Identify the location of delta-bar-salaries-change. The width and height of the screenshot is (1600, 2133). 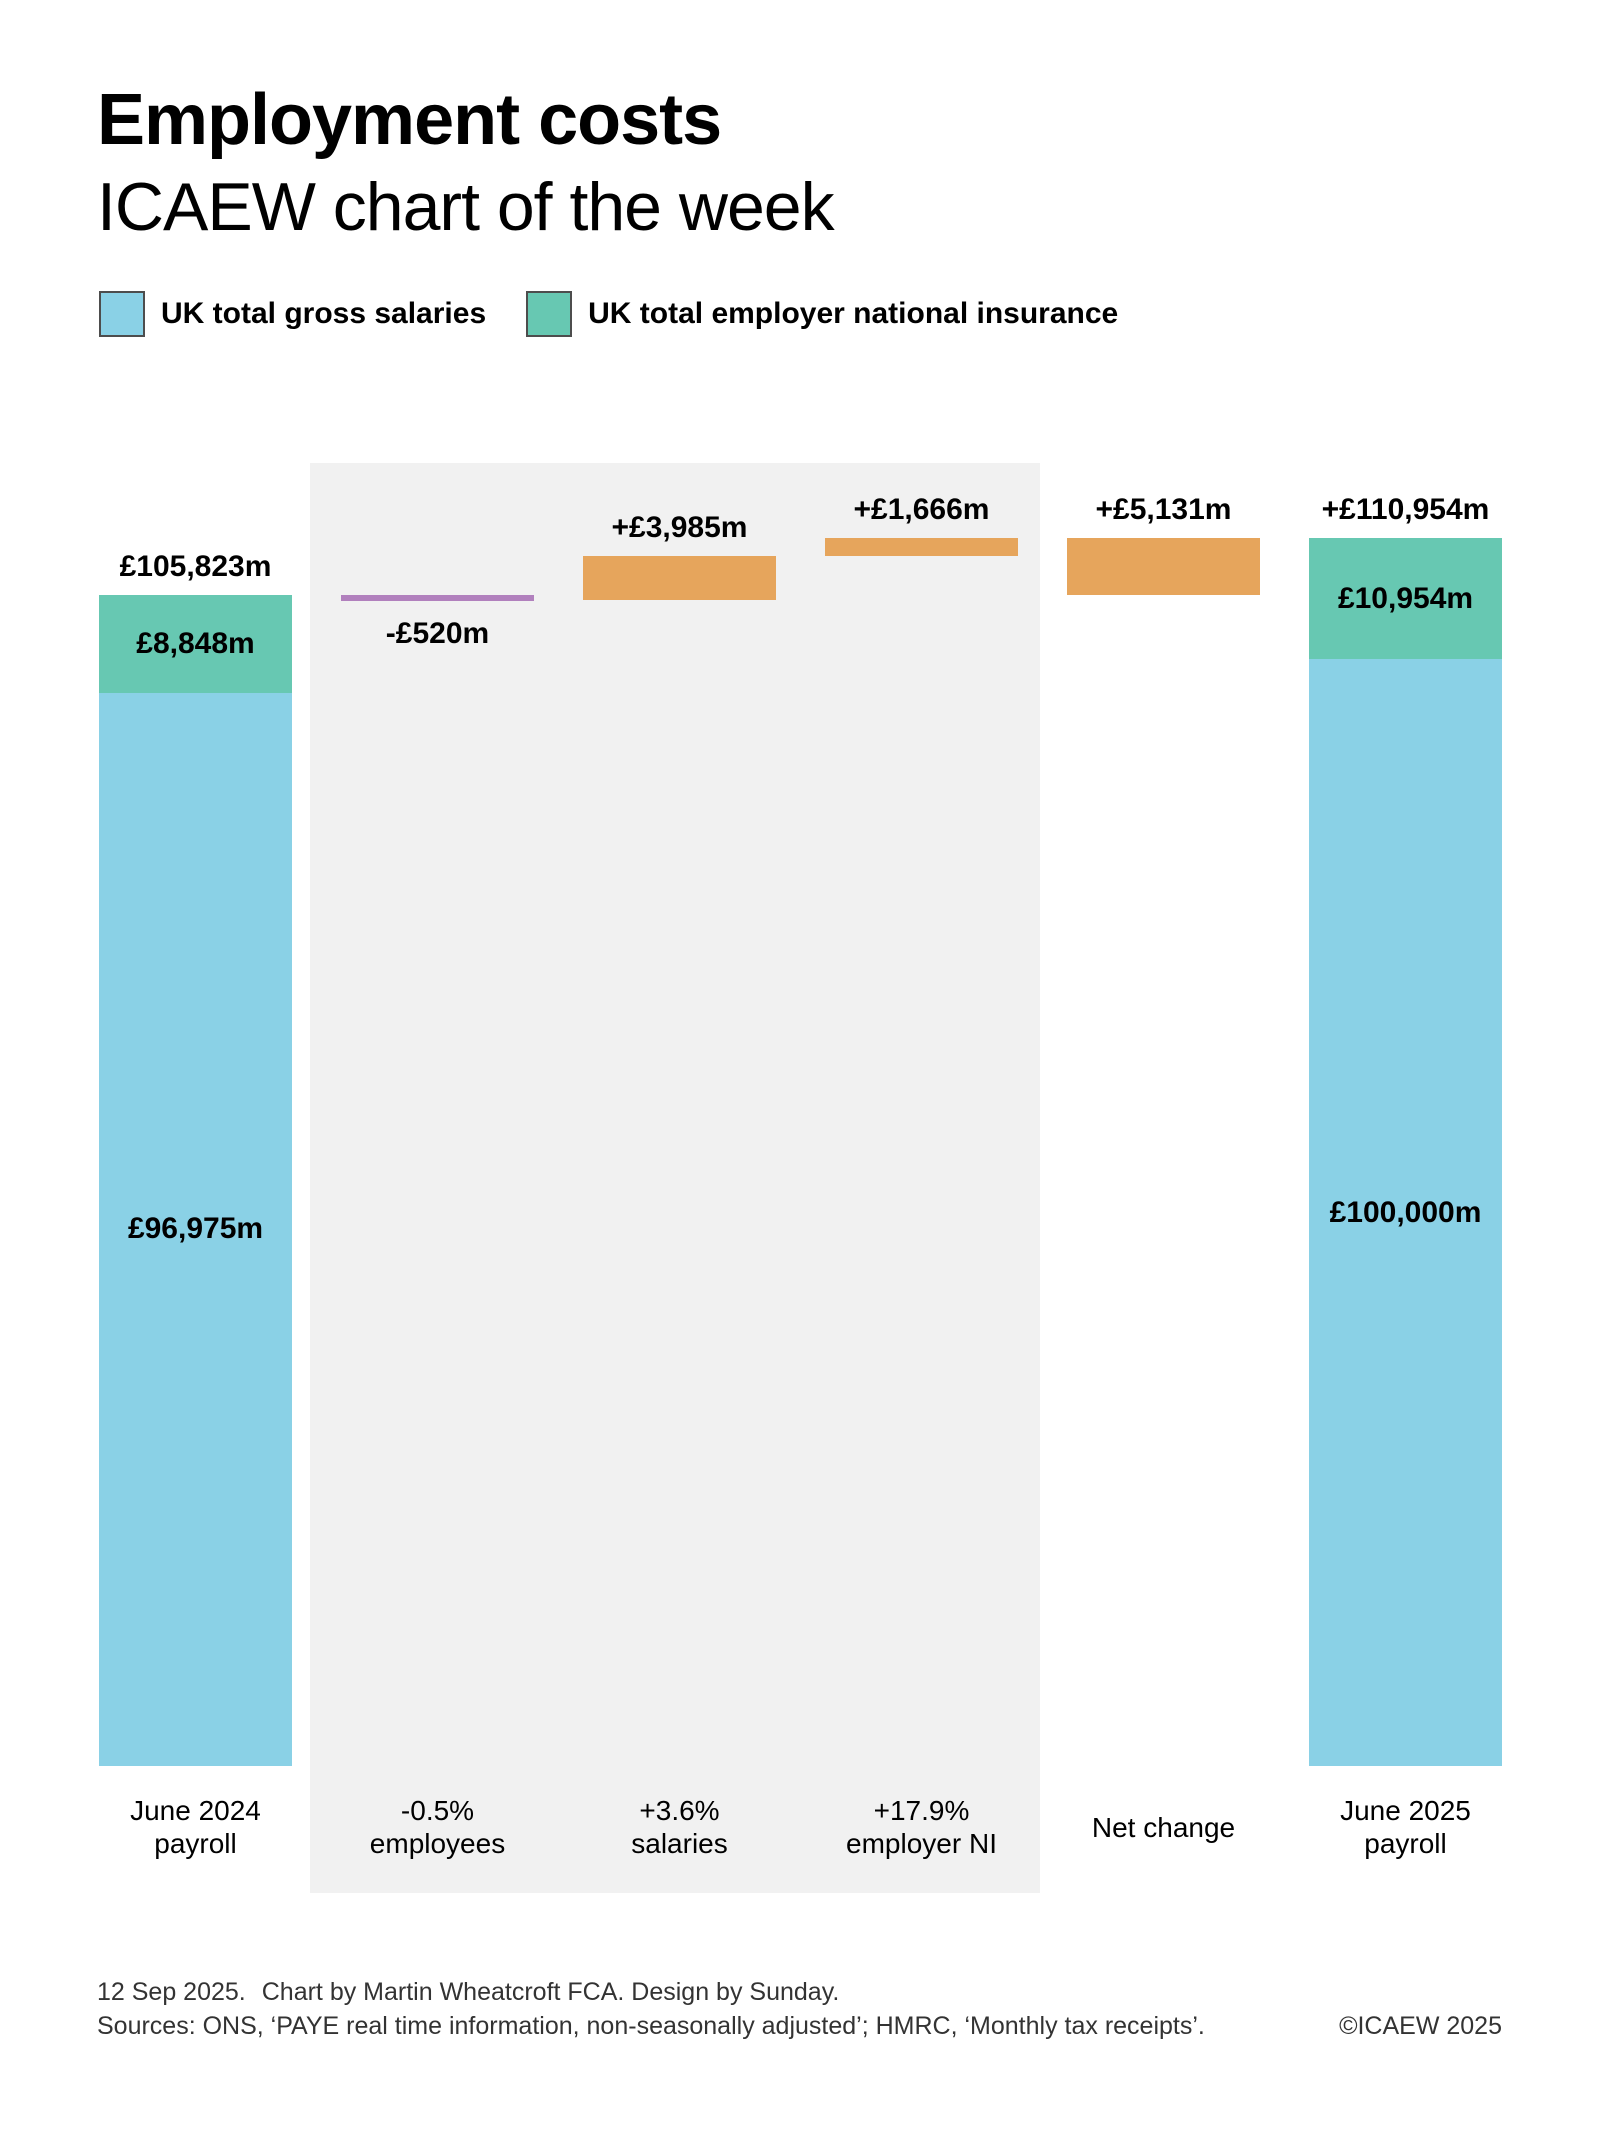
(679, 578).